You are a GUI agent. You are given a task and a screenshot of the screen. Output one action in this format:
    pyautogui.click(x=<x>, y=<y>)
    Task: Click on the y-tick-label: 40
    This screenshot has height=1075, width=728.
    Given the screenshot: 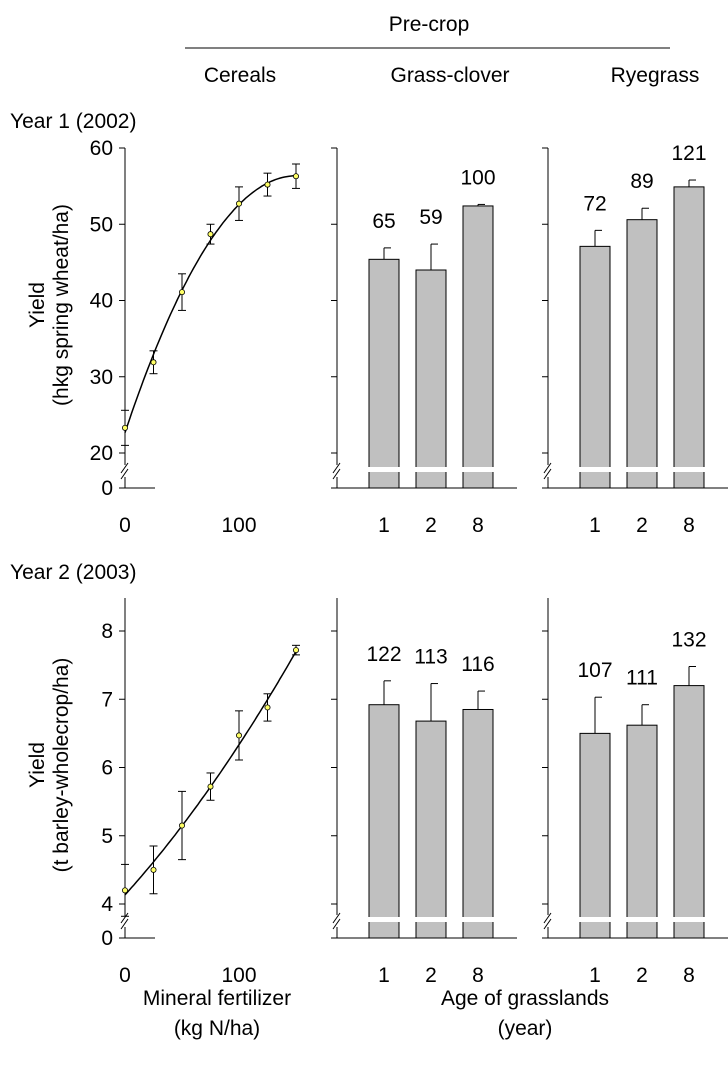 What is the action you would take?
    pyautogui.click(x=101, y=301)
    